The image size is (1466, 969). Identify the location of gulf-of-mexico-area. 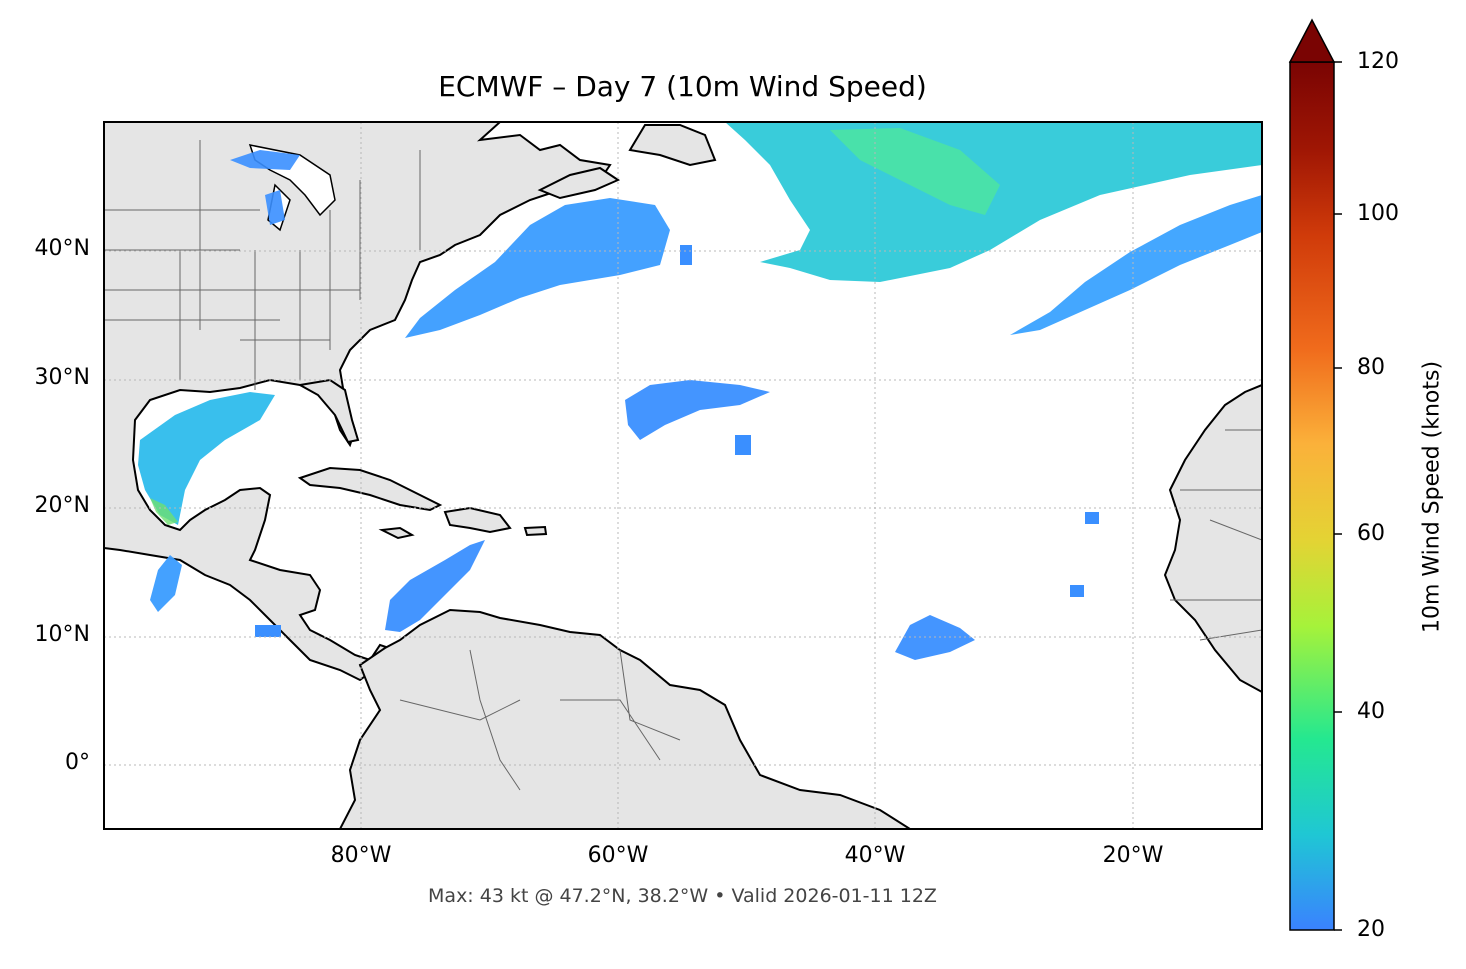
(206, 458).